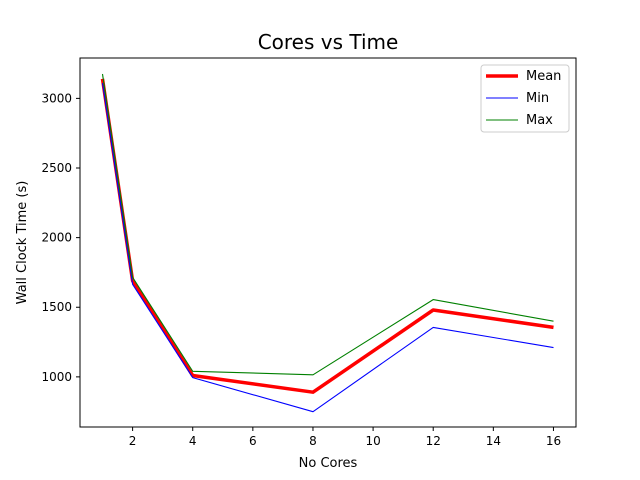  What do you see at coordinates (553, 441) in the screenshot?
I see `x-tick-label: 16` at bounding box center [553, 441].